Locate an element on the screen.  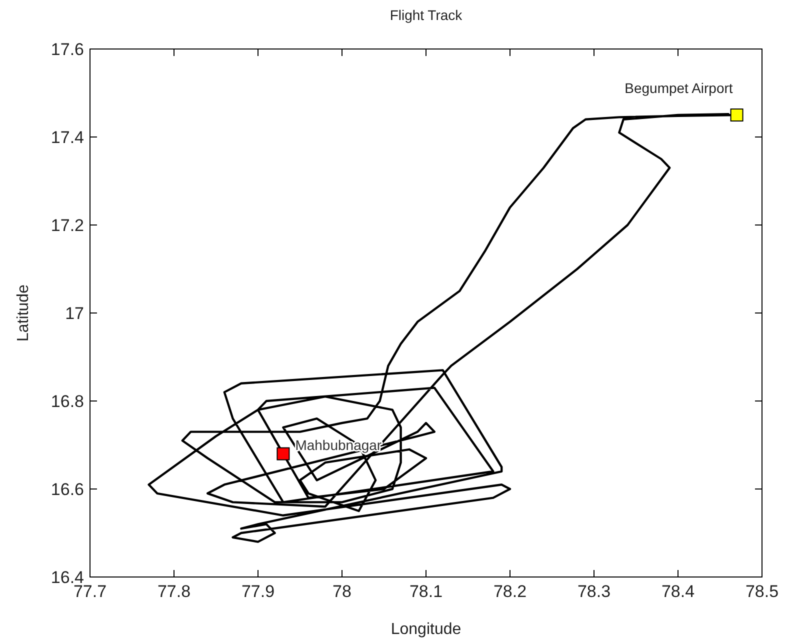
x-tick-label: 78.1 is located at coordinates (426, 591).